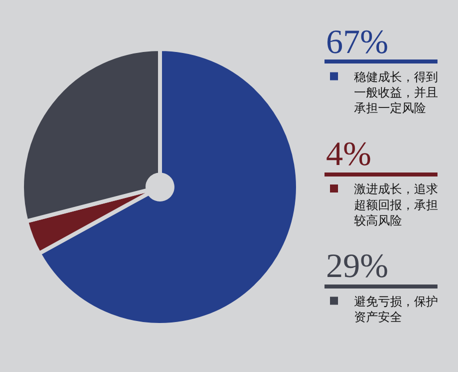 This screenshot has width=458, height=372. What do you see at coordinates (357, 42) in the screenshot?
I see `data-label: 67%` at bounding box center [357, 42].